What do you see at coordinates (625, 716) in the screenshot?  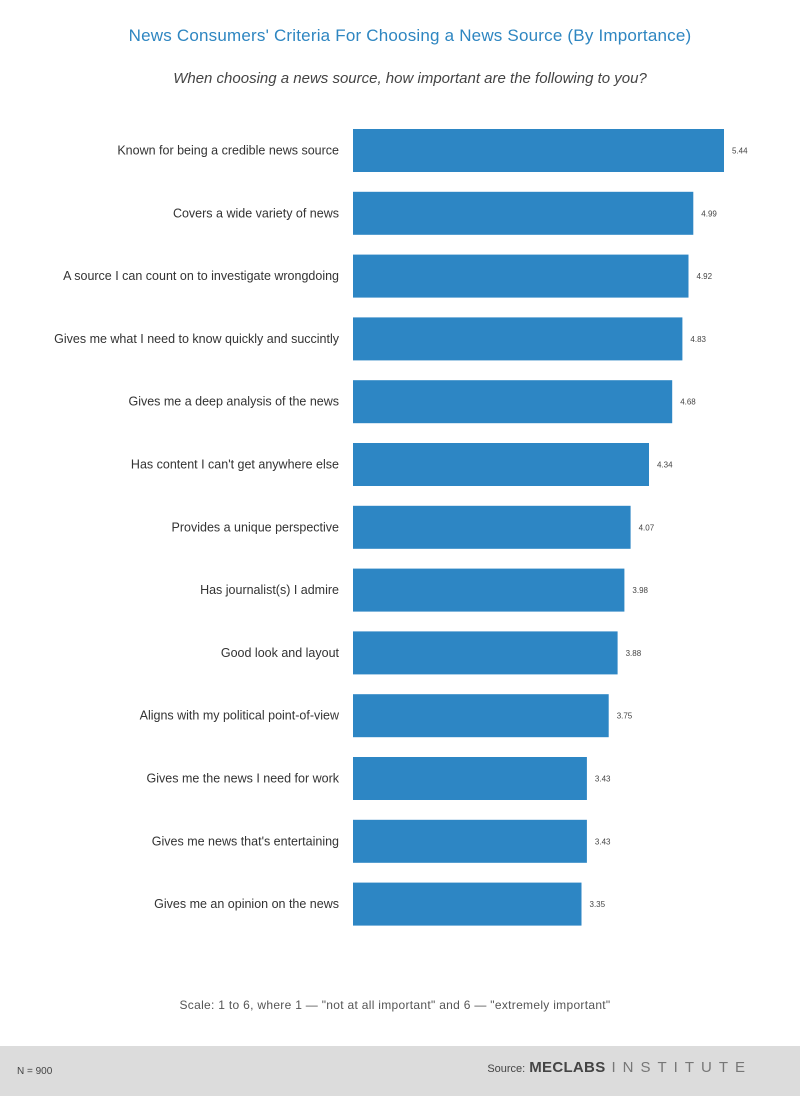 I see `value-label: 3.75` at bounding box center [625, 716].